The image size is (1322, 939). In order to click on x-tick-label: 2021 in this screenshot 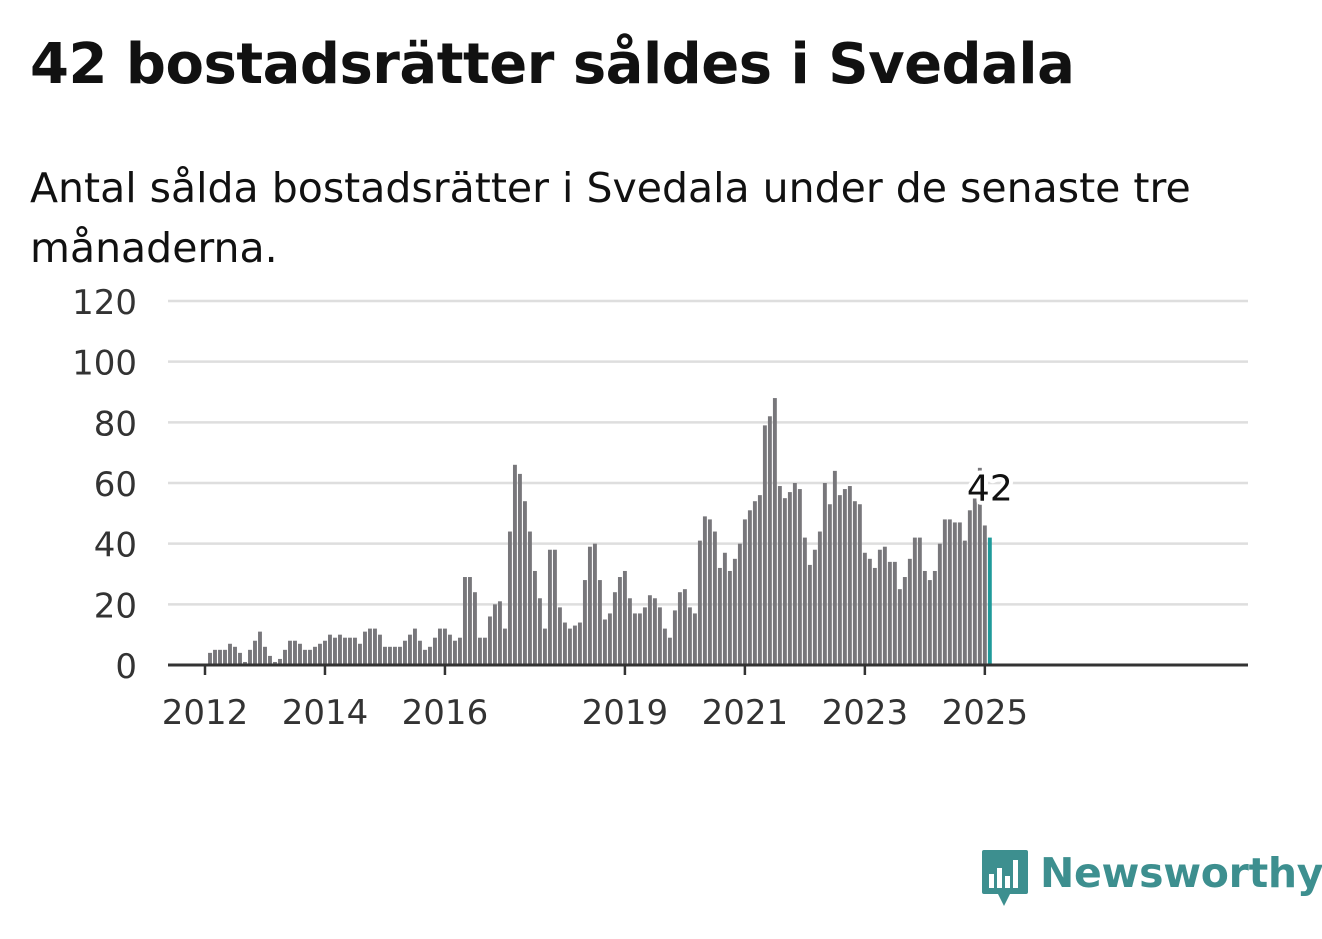, I will do `click(745, 713)`.